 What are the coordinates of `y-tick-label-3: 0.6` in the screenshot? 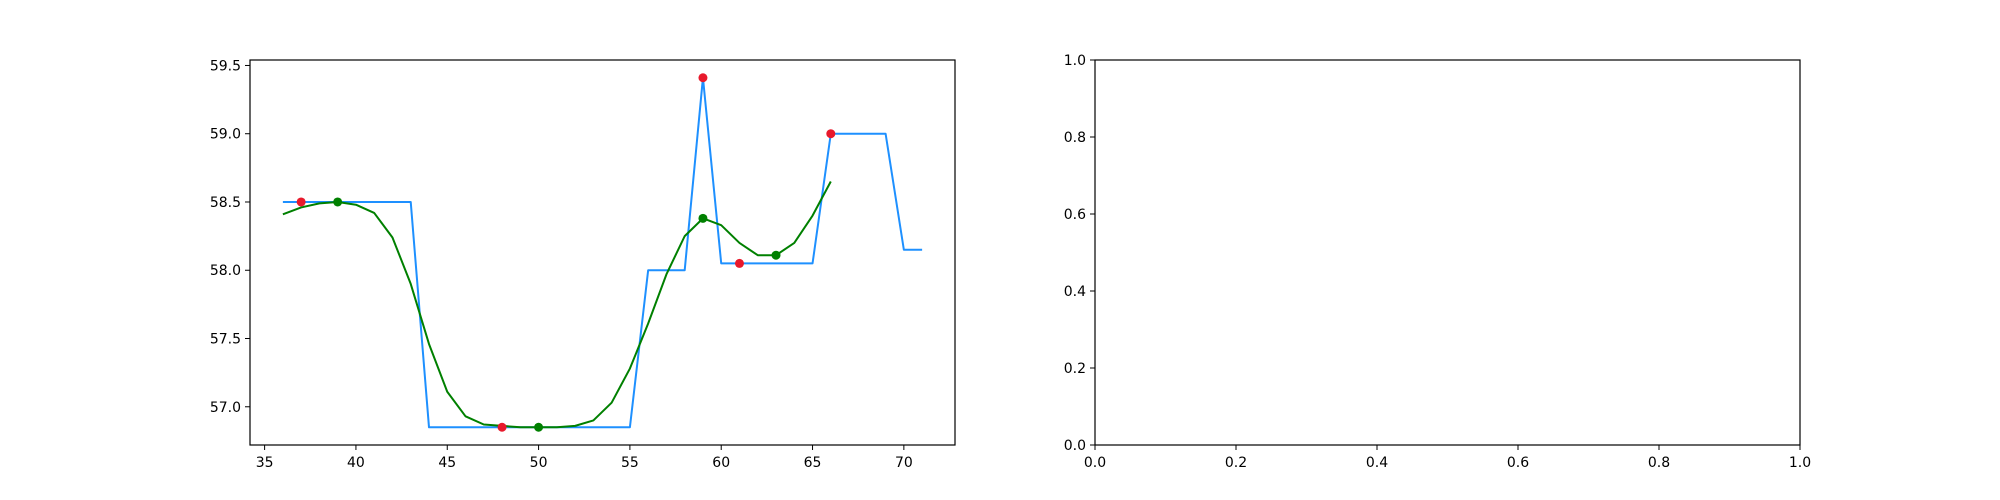 It's located at (1075, 215).